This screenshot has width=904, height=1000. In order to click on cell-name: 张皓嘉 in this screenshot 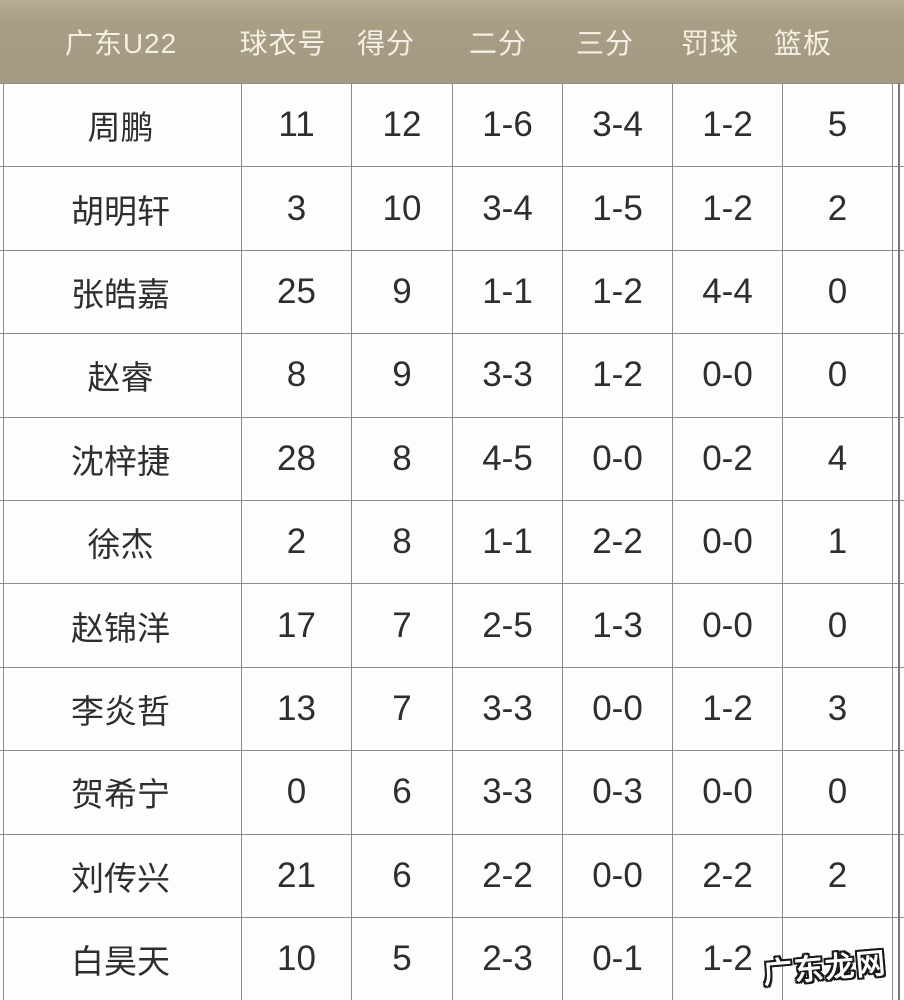, I will do `click(121, 292)`.